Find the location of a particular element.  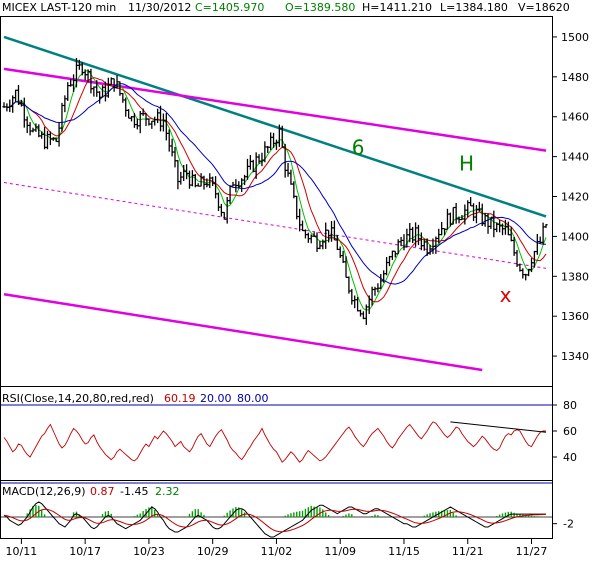

rsi-lower-bound: 20.00 is located at coordinates (216, 398).